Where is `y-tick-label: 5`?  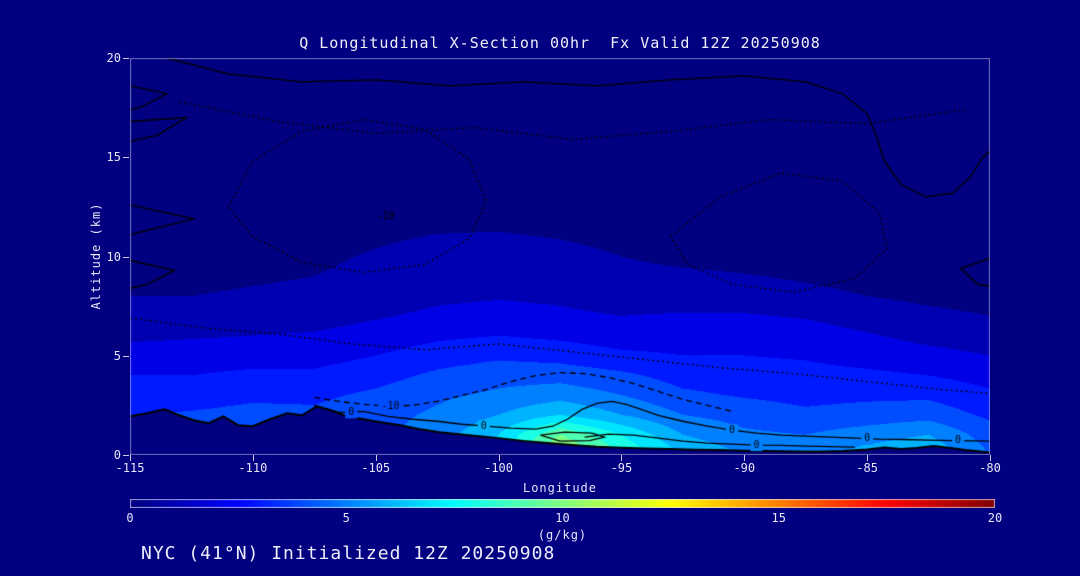 y-tick-label: 5 is located at coordinates (117, 355).